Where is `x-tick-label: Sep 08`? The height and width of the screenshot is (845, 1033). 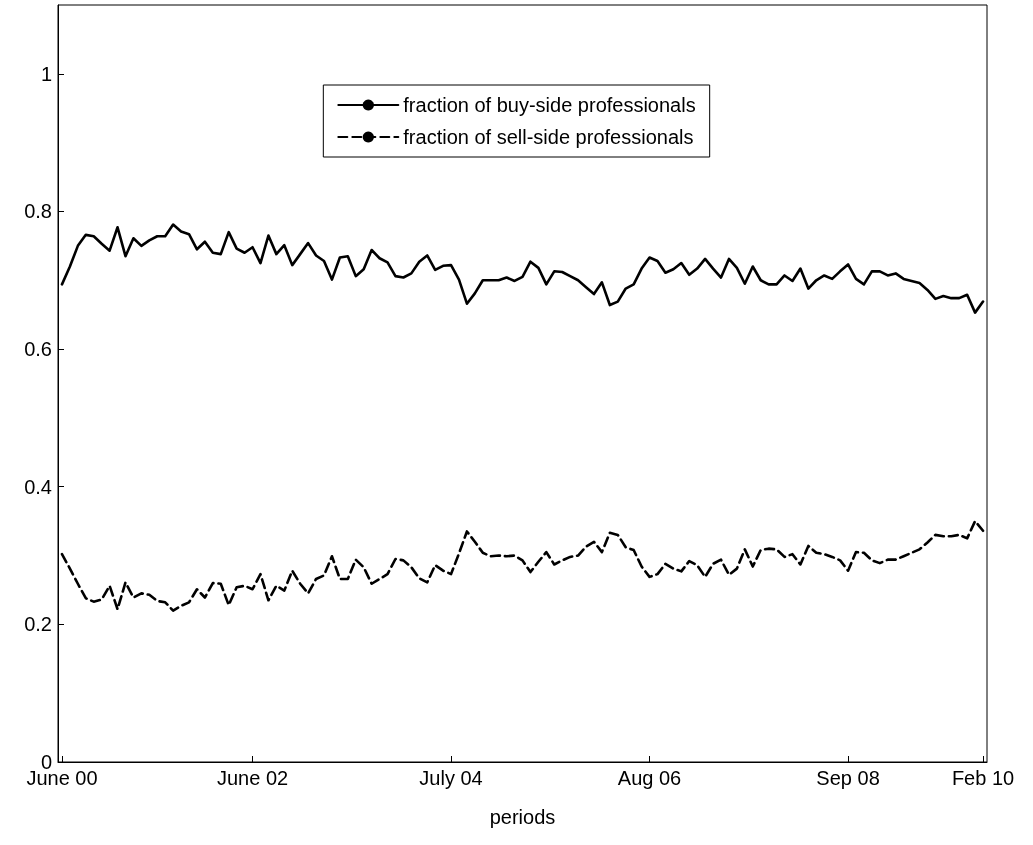
x-tick-label: Sep 08 is located at coordinates (848, 778).